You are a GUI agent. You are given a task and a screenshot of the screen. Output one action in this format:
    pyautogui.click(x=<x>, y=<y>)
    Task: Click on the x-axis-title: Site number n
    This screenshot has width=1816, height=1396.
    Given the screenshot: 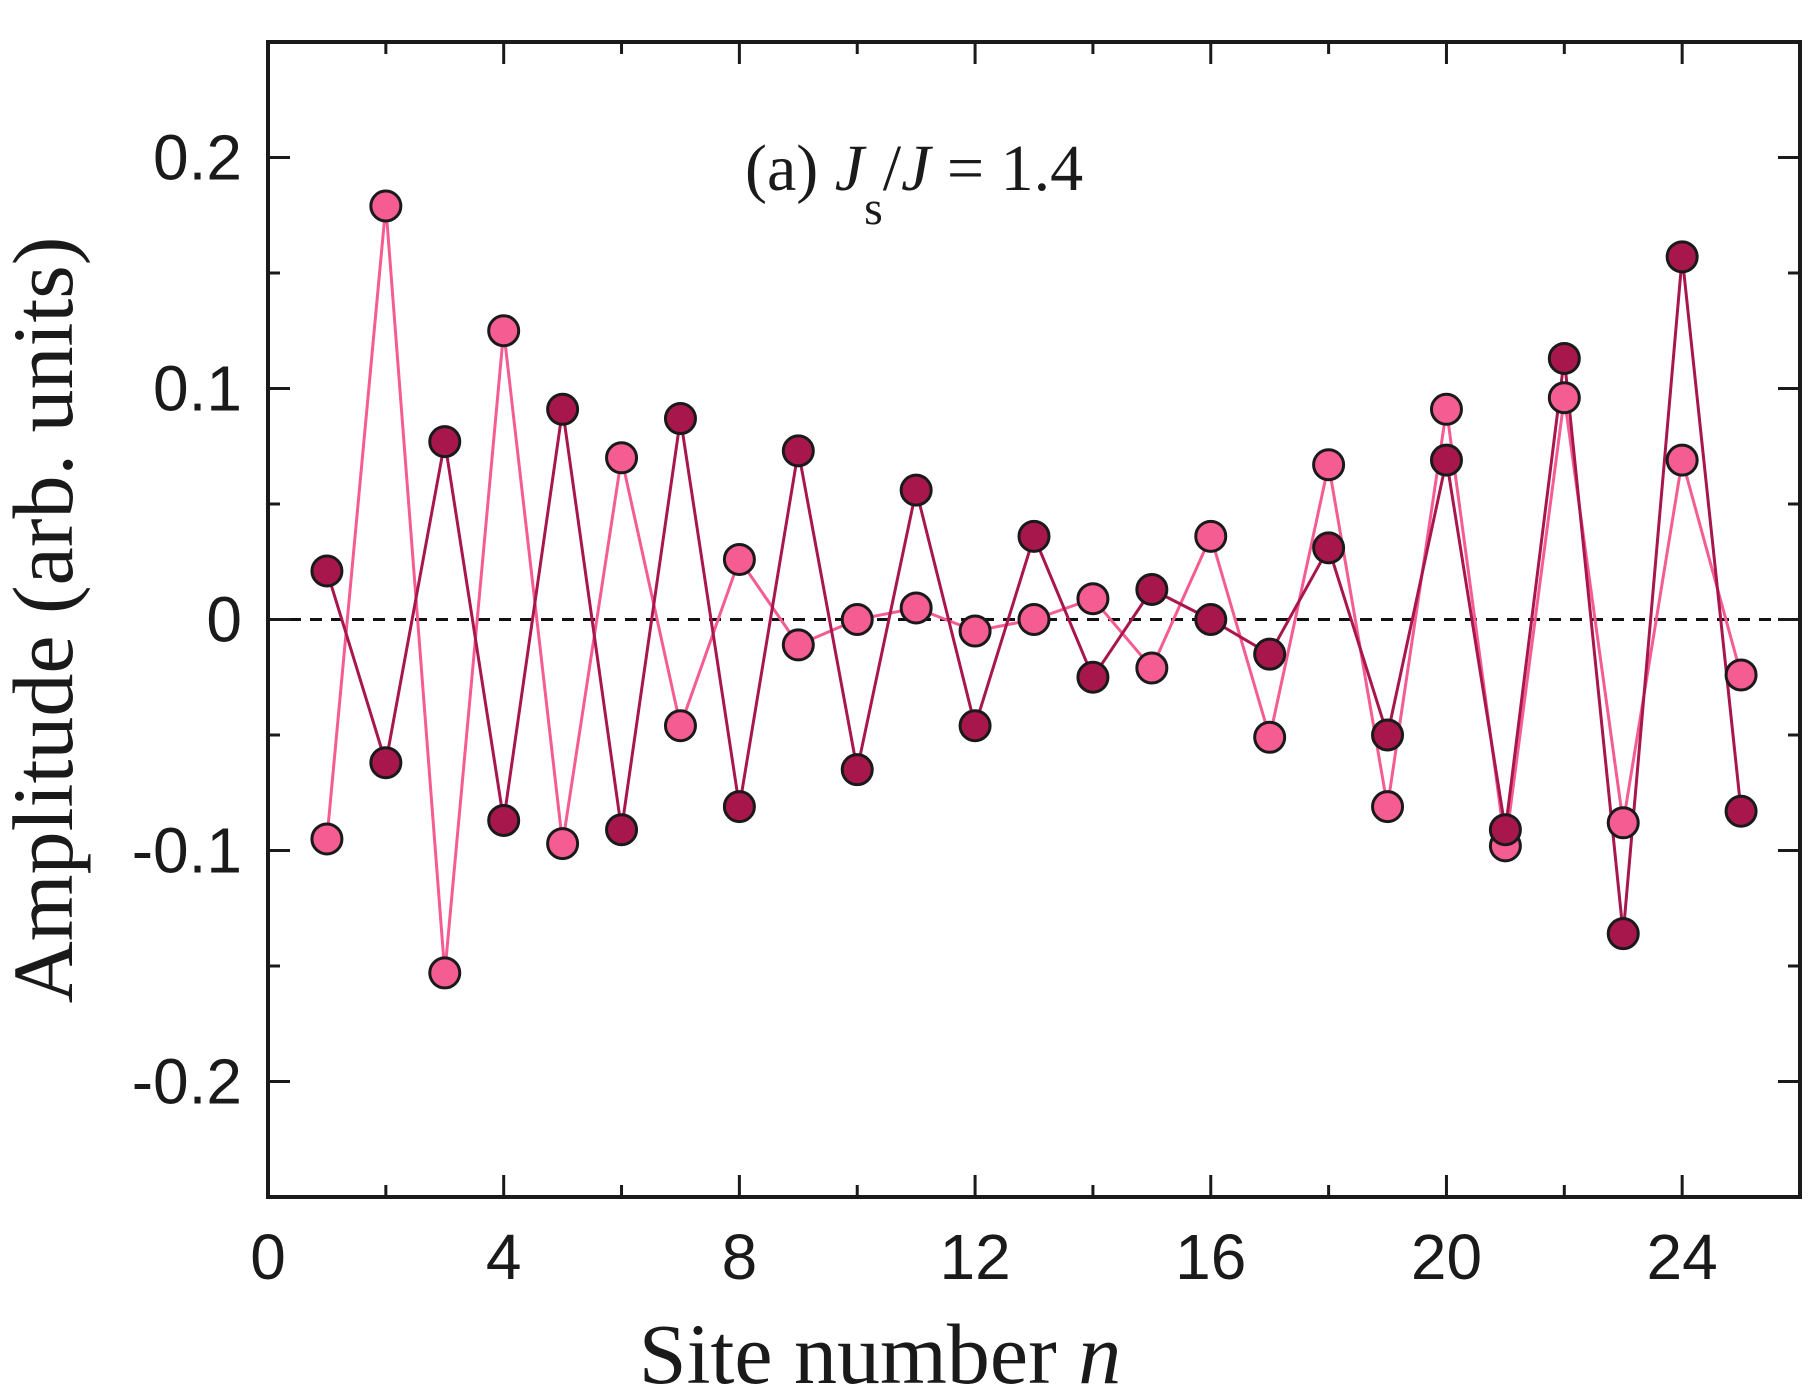 What is the action you would take?
    pyautogui.click(x=880, y=1351)
    